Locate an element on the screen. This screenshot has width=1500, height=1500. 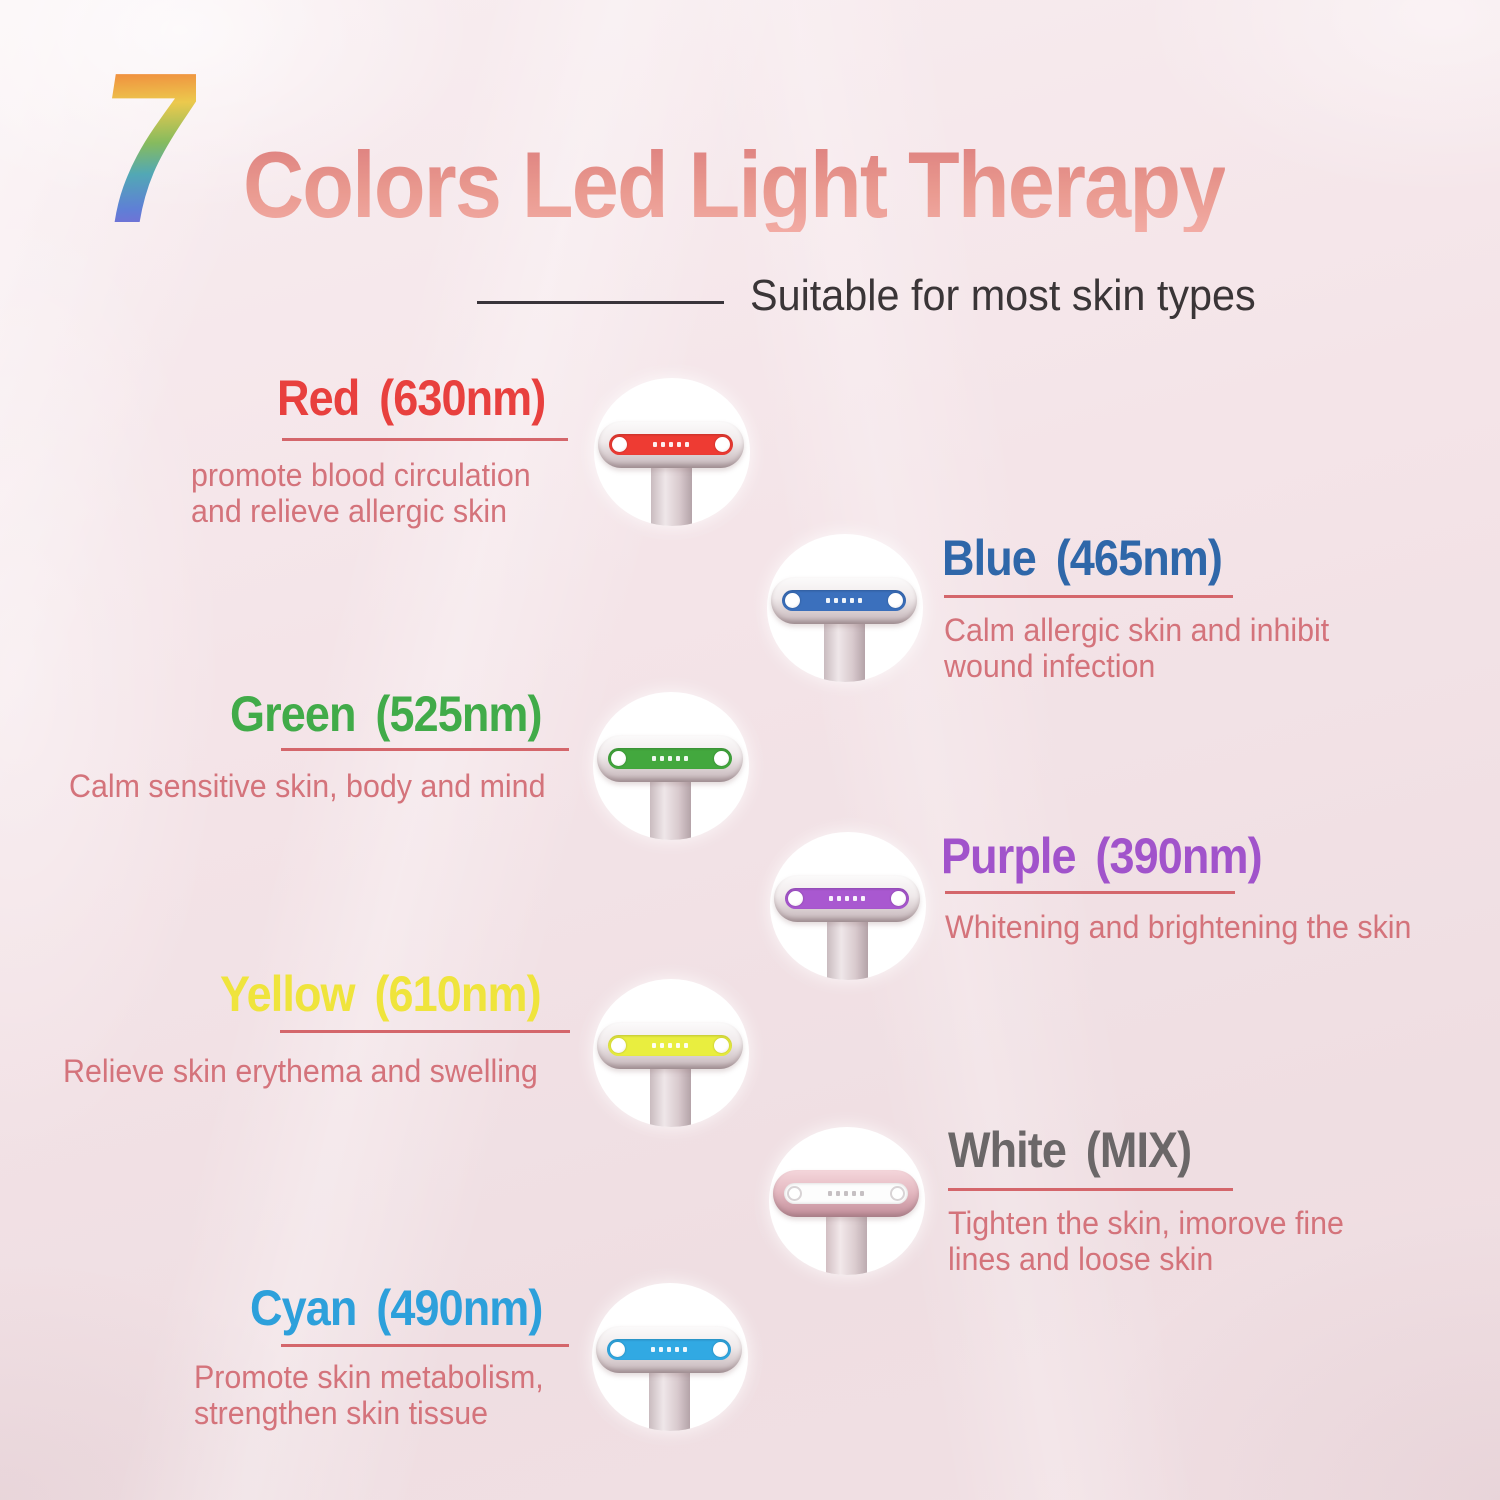
color-name: Yellow is located at coordinates (288, 994).